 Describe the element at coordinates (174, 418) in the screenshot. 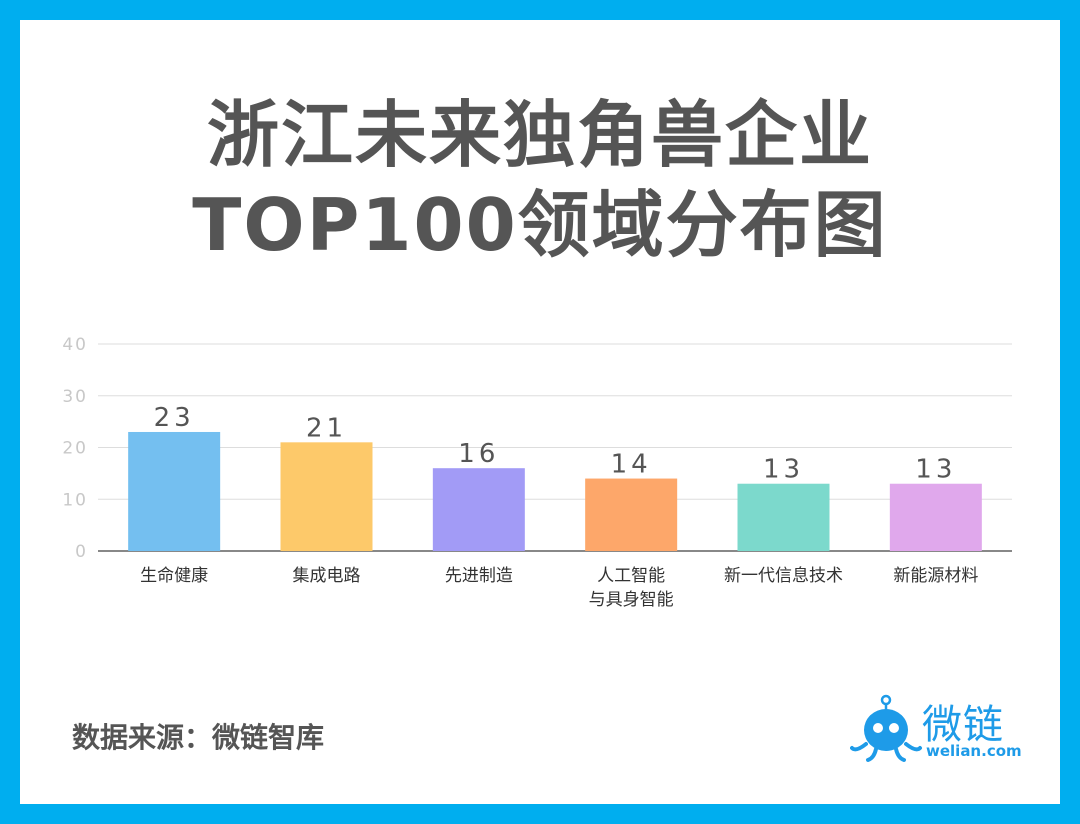

I see `bar-value-label: 23` at that location.